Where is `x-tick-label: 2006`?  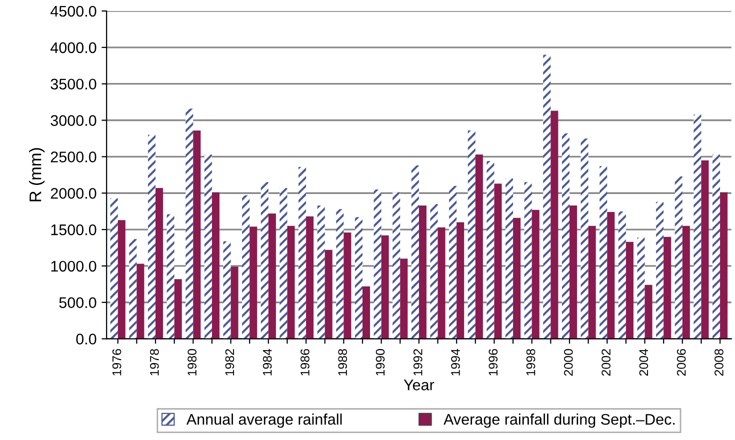 x-tick-label: 2006 is located at coordinates (681, 362).